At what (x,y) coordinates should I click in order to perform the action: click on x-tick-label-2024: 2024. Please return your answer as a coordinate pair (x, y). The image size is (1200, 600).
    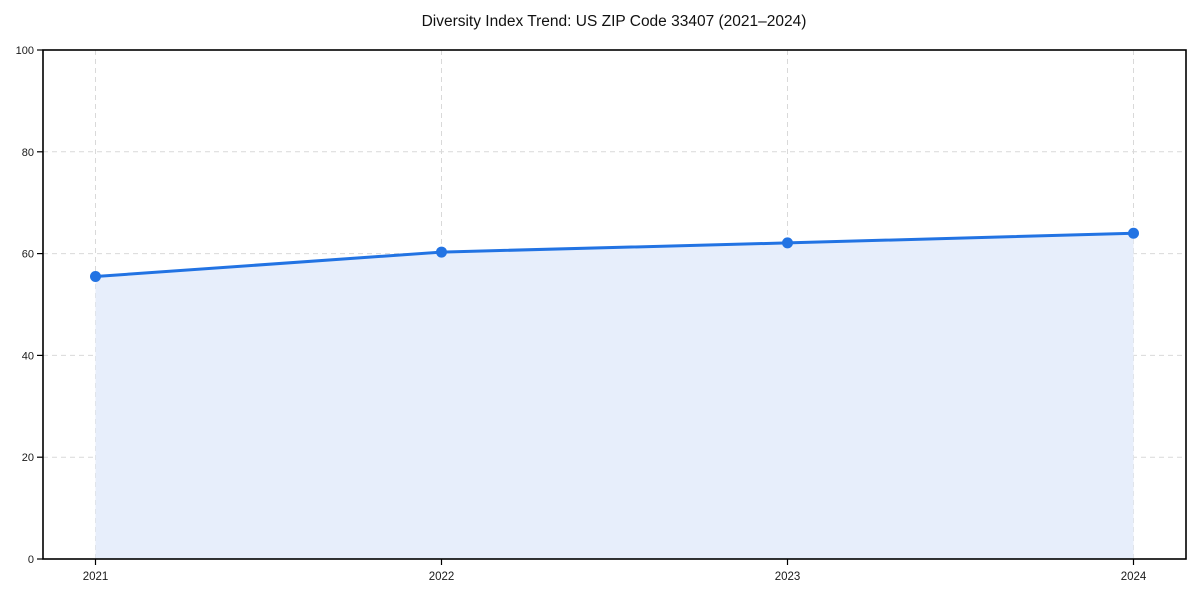
    Looking at the image, I should click on (1134, 577).